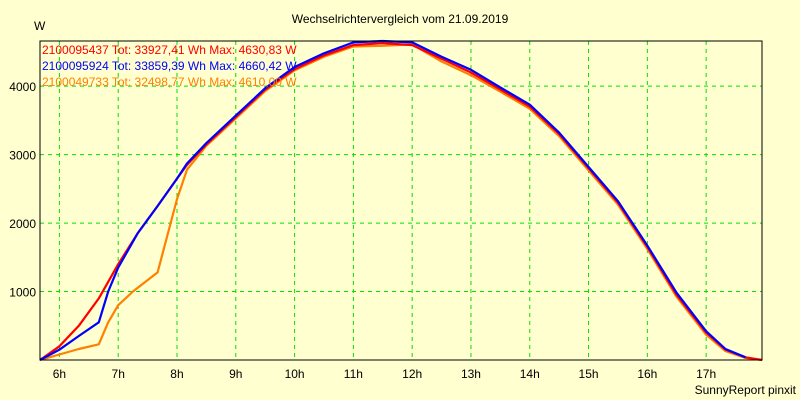  Describe the element at coordinates (22, 293) in the screenshot. I see `y-tick-label: 1000` at that location.